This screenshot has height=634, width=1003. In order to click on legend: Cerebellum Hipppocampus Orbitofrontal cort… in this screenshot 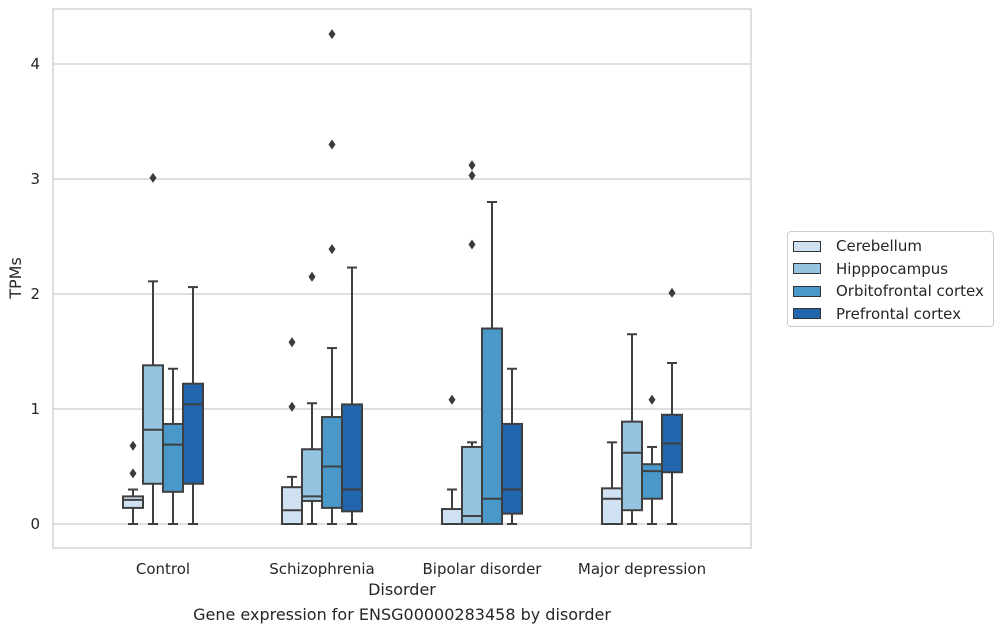, I will do `click(890, 279)`.